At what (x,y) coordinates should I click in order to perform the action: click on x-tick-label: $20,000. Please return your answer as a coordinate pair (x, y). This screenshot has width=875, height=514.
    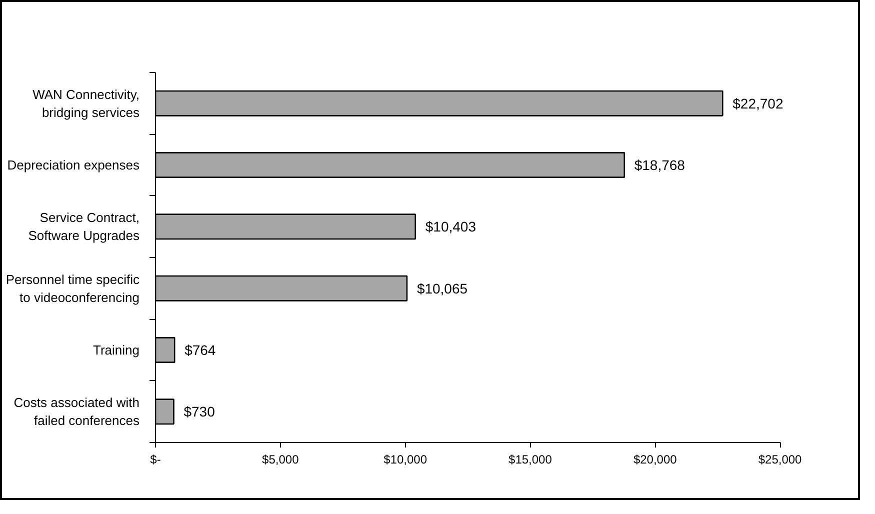
    Looking at the image, I should click on (655, 459).